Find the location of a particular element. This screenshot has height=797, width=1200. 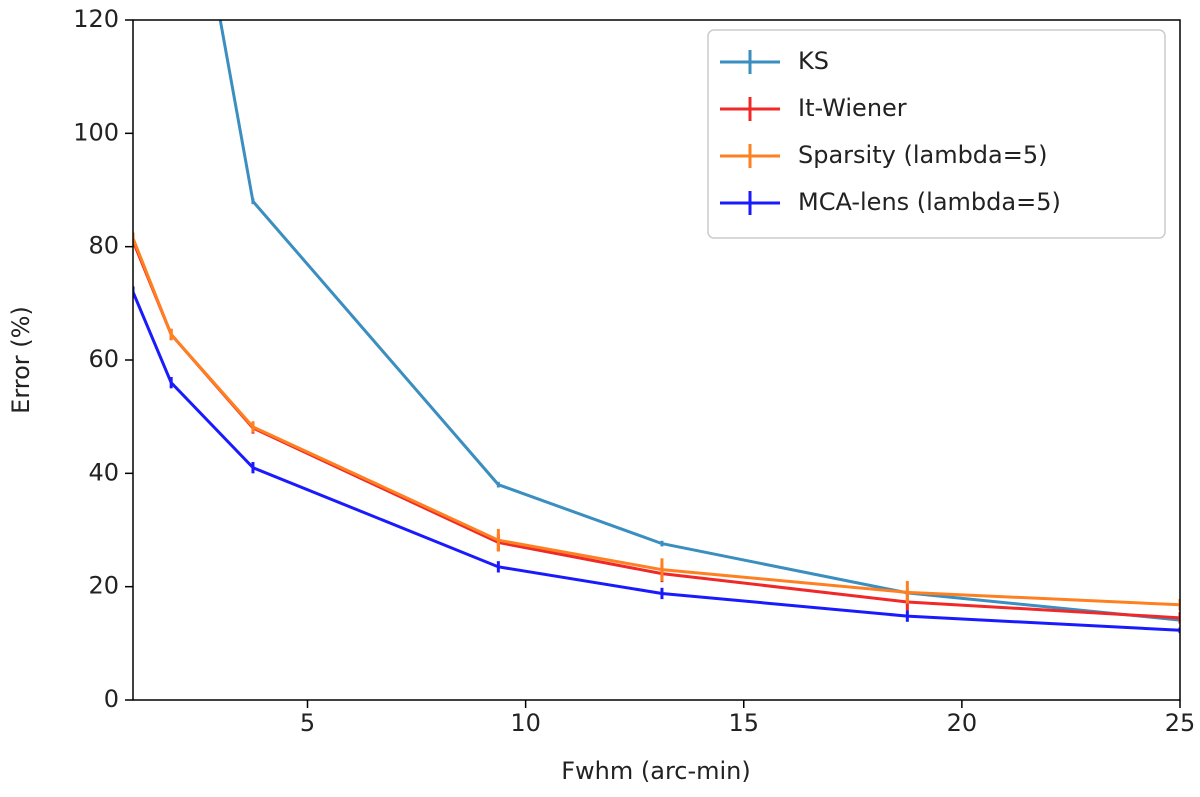

x-tick-label: 25 is located at coordinates (1180, 723).